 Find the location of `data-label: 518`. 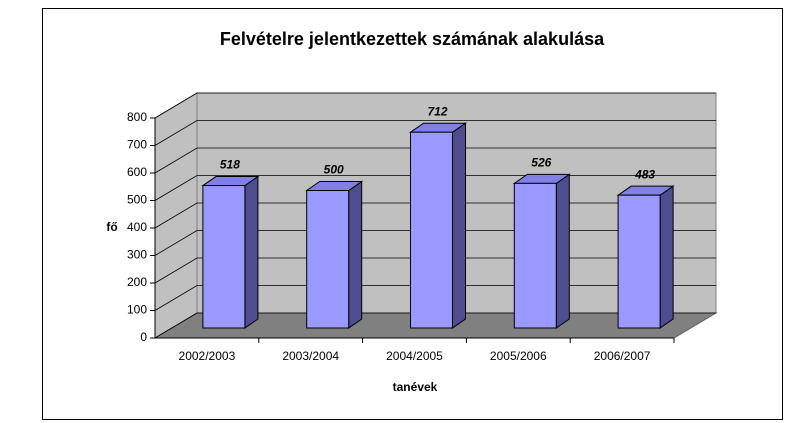

data-label: 518 is located at coordinates (230, 165).